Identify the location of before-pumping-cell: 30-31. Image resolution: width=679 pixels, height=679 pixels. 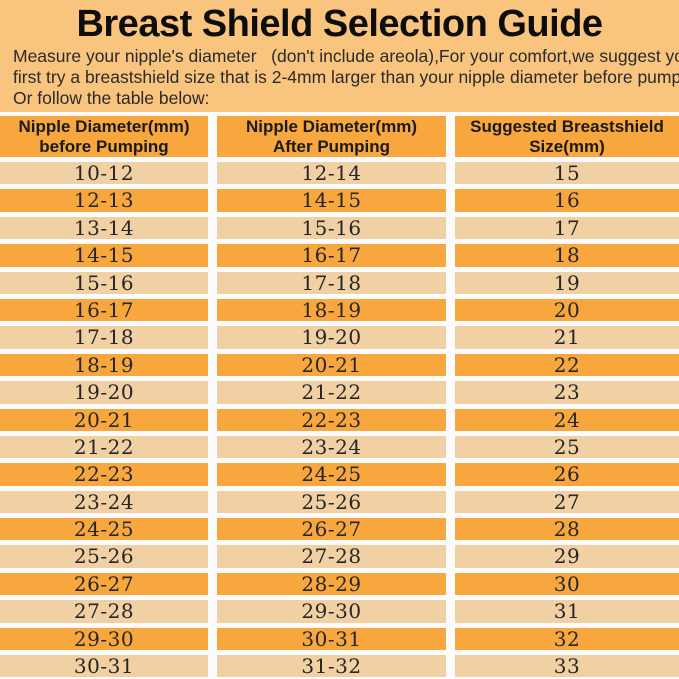
(104, 666).